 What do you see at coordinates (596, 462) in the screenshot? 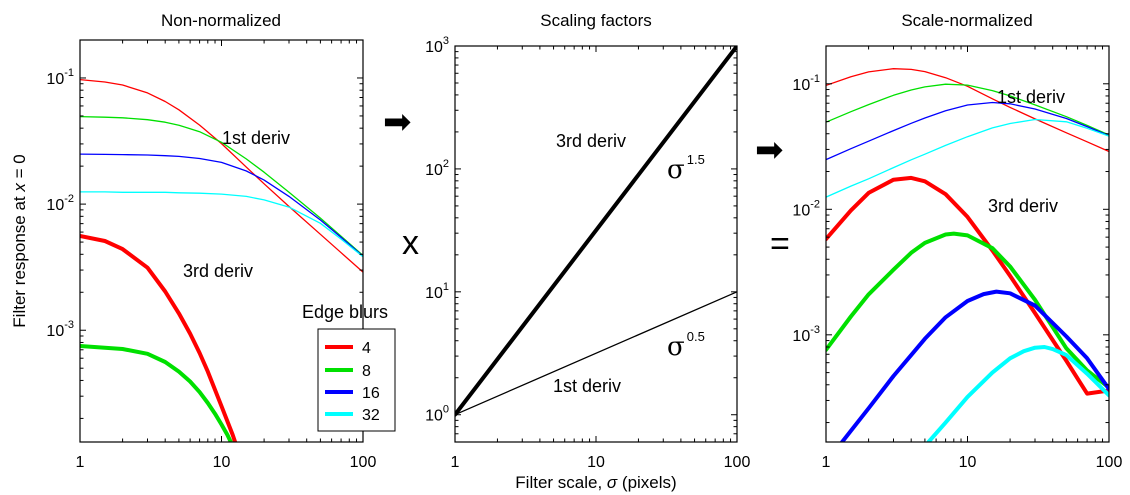
I see `p2-x-tick-label: 10` at bounding box center [596, 462].